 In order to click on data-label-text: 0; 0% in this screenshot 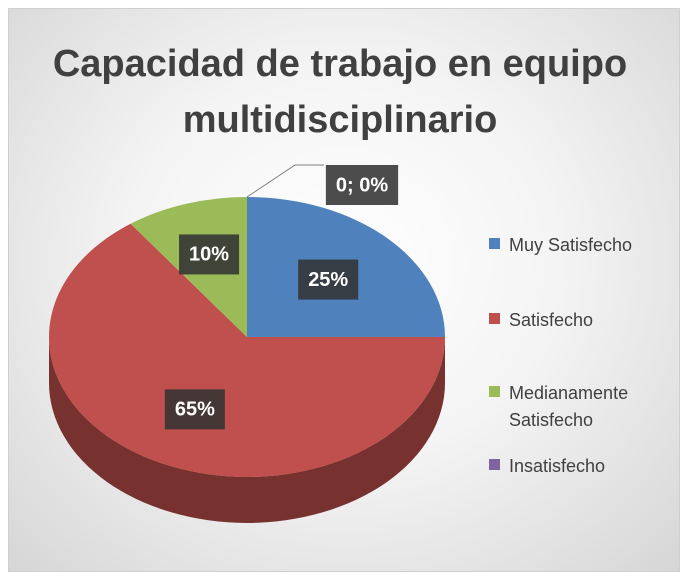, I will do `click(362, 185)`.